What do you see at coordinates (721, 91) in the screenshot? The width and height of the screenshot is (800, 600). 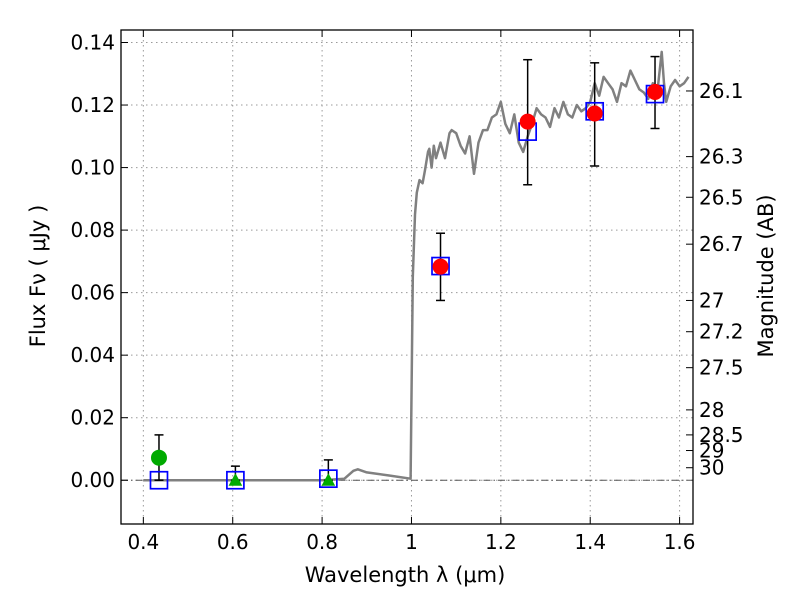 I see `right-tick-label: 26.1` at bounding box center [721, 91].